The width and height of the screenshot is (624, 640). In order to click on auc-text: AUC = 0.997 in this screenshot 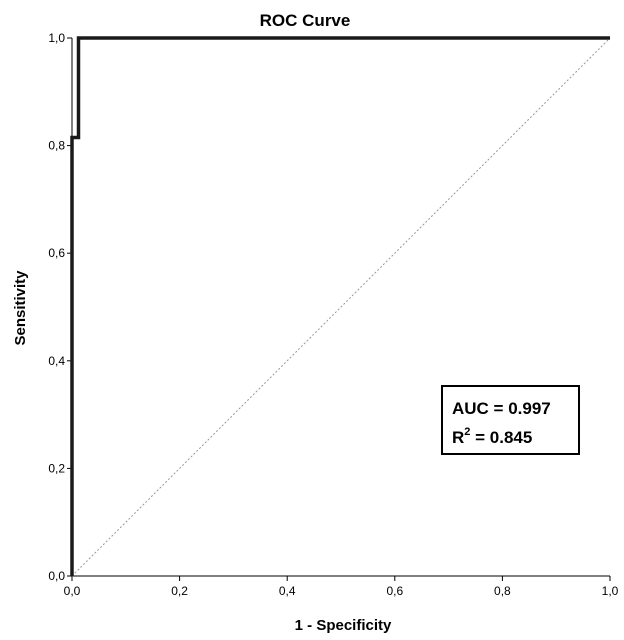, I will do `click(501, 408)`.